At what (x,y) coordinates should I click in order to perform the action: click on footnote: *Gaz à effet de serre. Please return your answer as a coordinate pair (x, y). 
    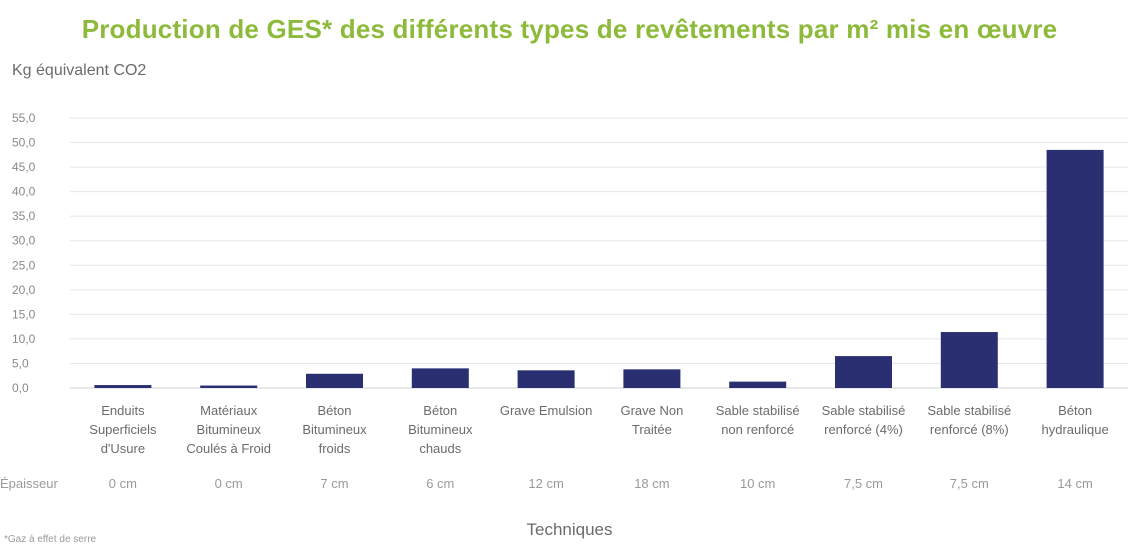
    Looking at the image, I should click on (50, 539).